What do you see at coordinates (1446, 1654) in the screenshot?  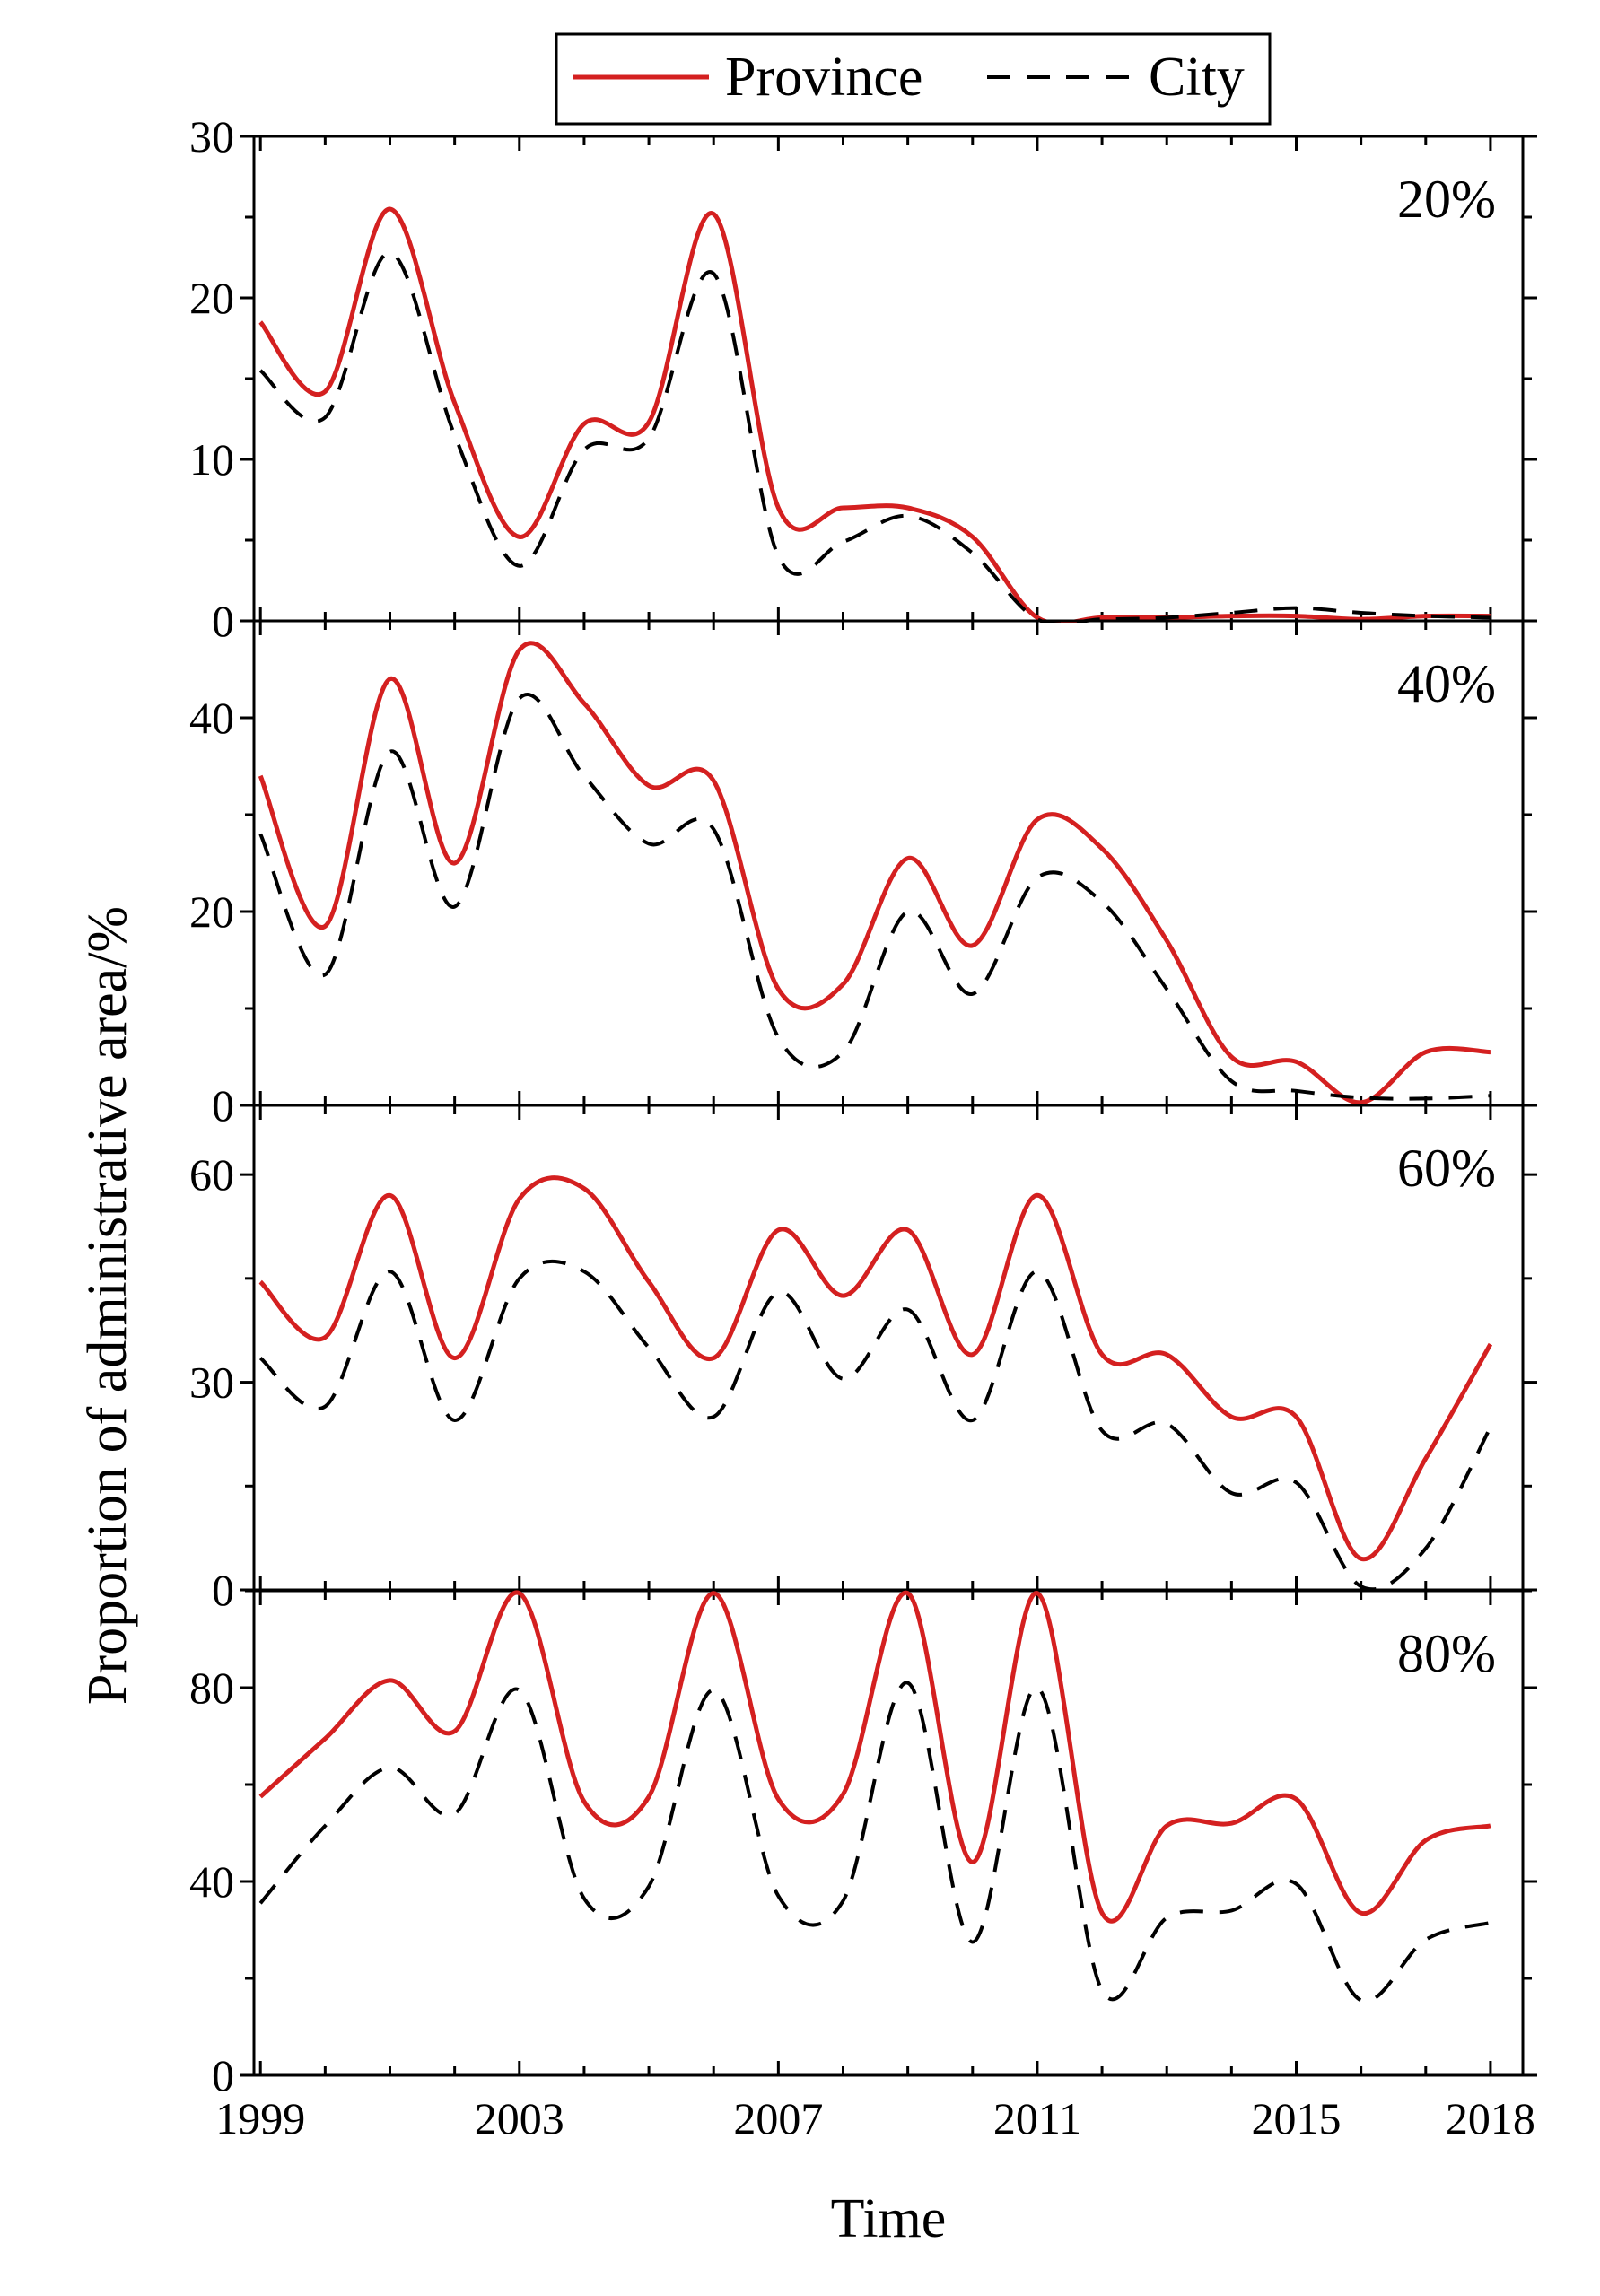 I see `panel-label: 80%` at bounding box center [1446, 1654].